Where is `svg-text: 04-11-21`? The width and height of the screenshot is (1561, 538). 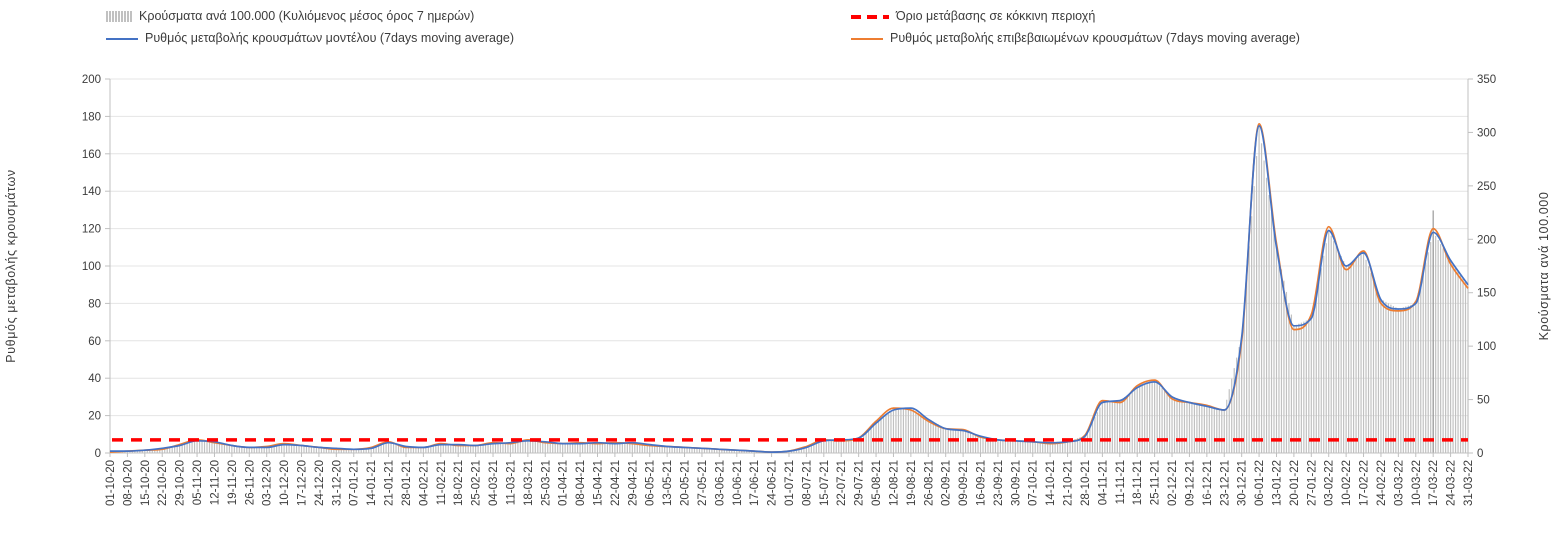 svg-text: 04-11-21 is located at coordinates (1103, 482).